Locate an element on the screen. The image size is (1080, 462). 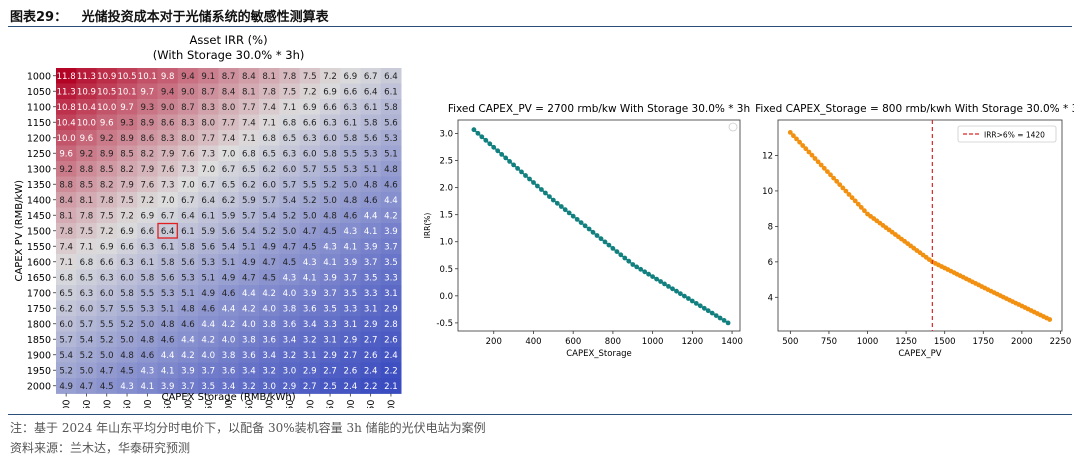
x-tick-label: 1400 is located at coordinates (732, 342).